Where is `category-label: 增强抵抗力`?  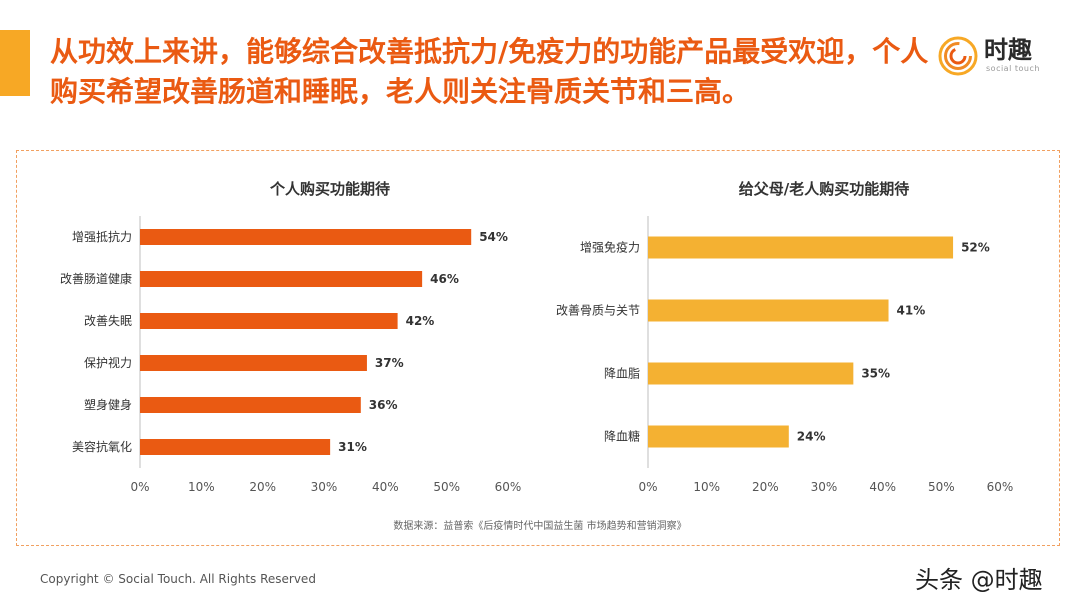
category-label: 增强抵抗力 is located at coordinates (102, 236).